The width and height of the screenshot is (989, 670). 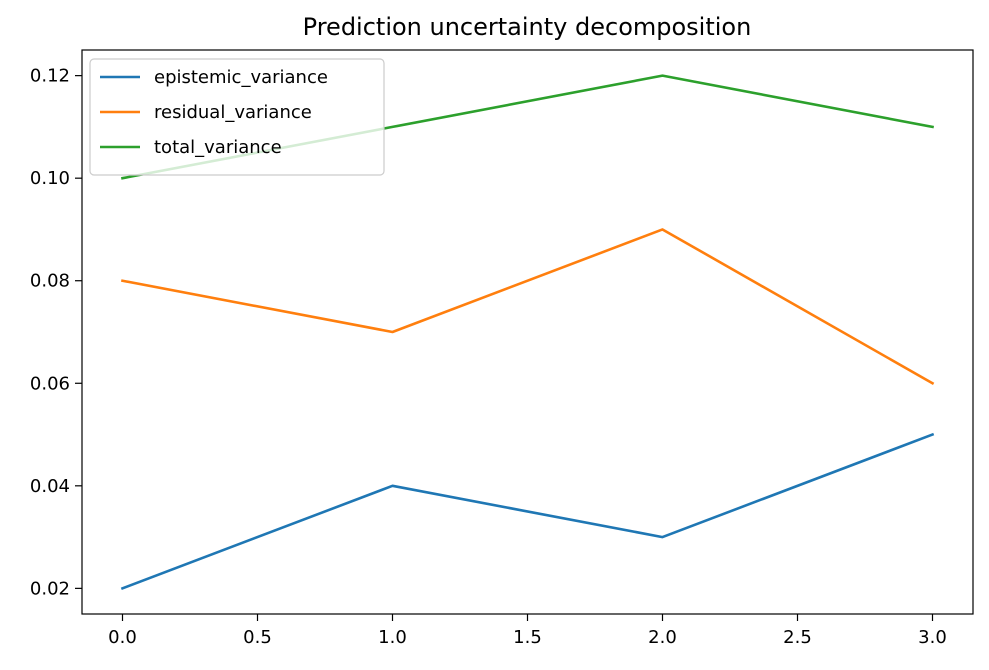 I want to click on x-tick-label: 1.0, so click(x=392, y=637).